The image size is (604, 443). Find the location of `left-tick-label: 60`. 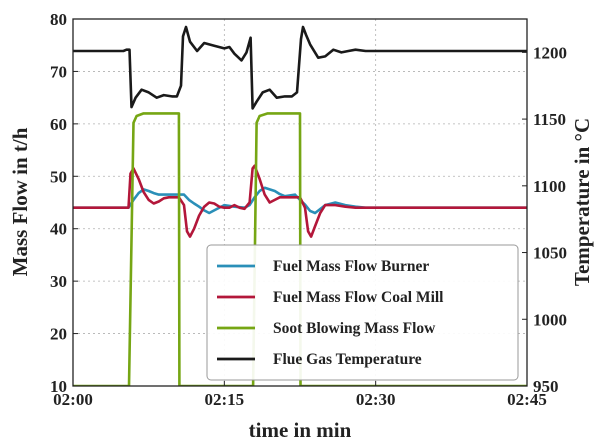

left-tick-label: 60 is located at coordinates (58, 124).